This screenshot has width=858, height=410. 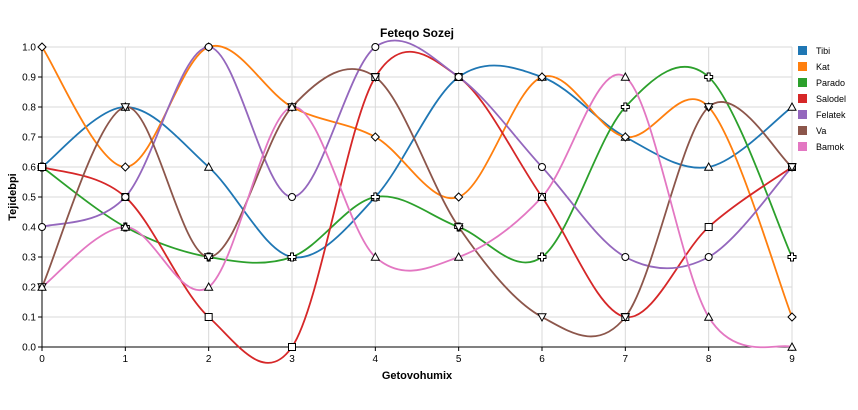 What do you see at coordinates (292, 359) in the screenshot?
I see `x-tick-label: 3` at bounding box center [292, 359].